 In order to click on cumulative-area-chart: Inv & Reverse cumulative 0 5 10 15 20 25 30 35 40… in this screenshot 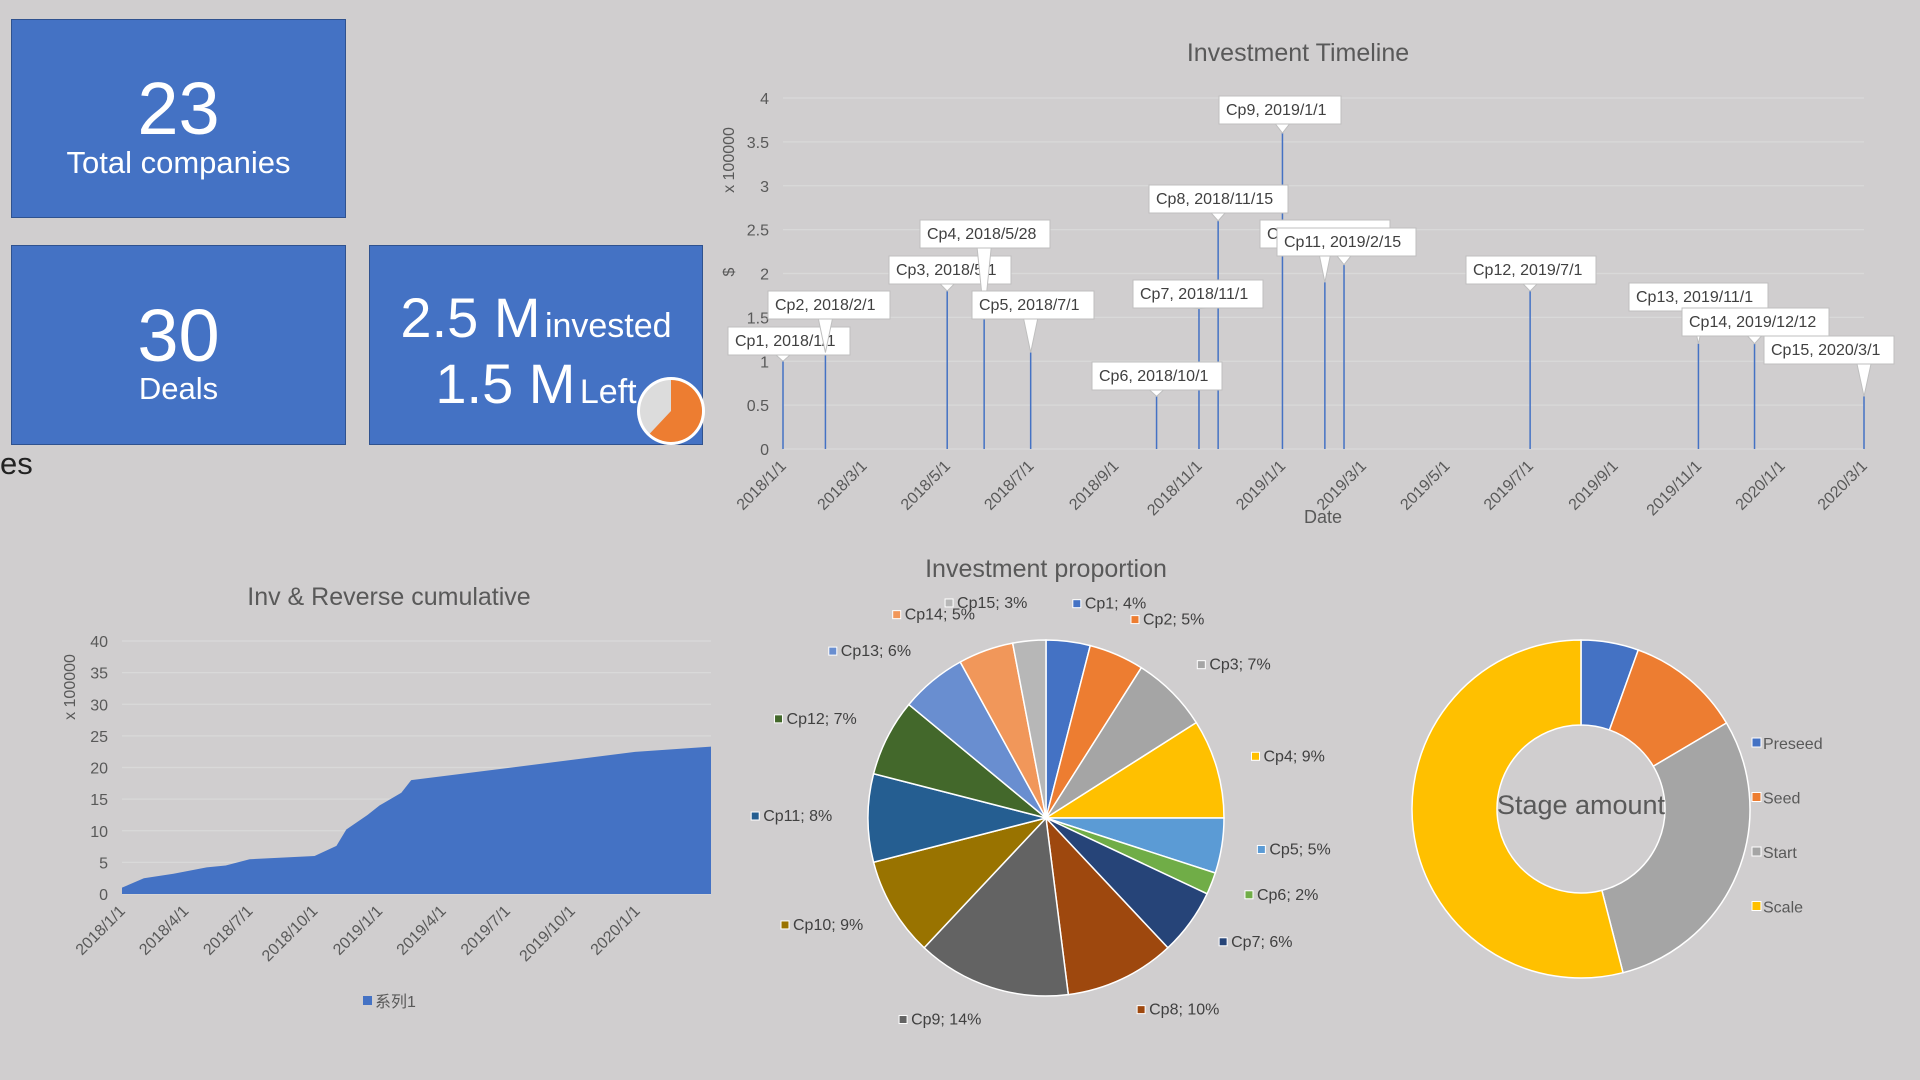, I will do `click(386, 797)`.